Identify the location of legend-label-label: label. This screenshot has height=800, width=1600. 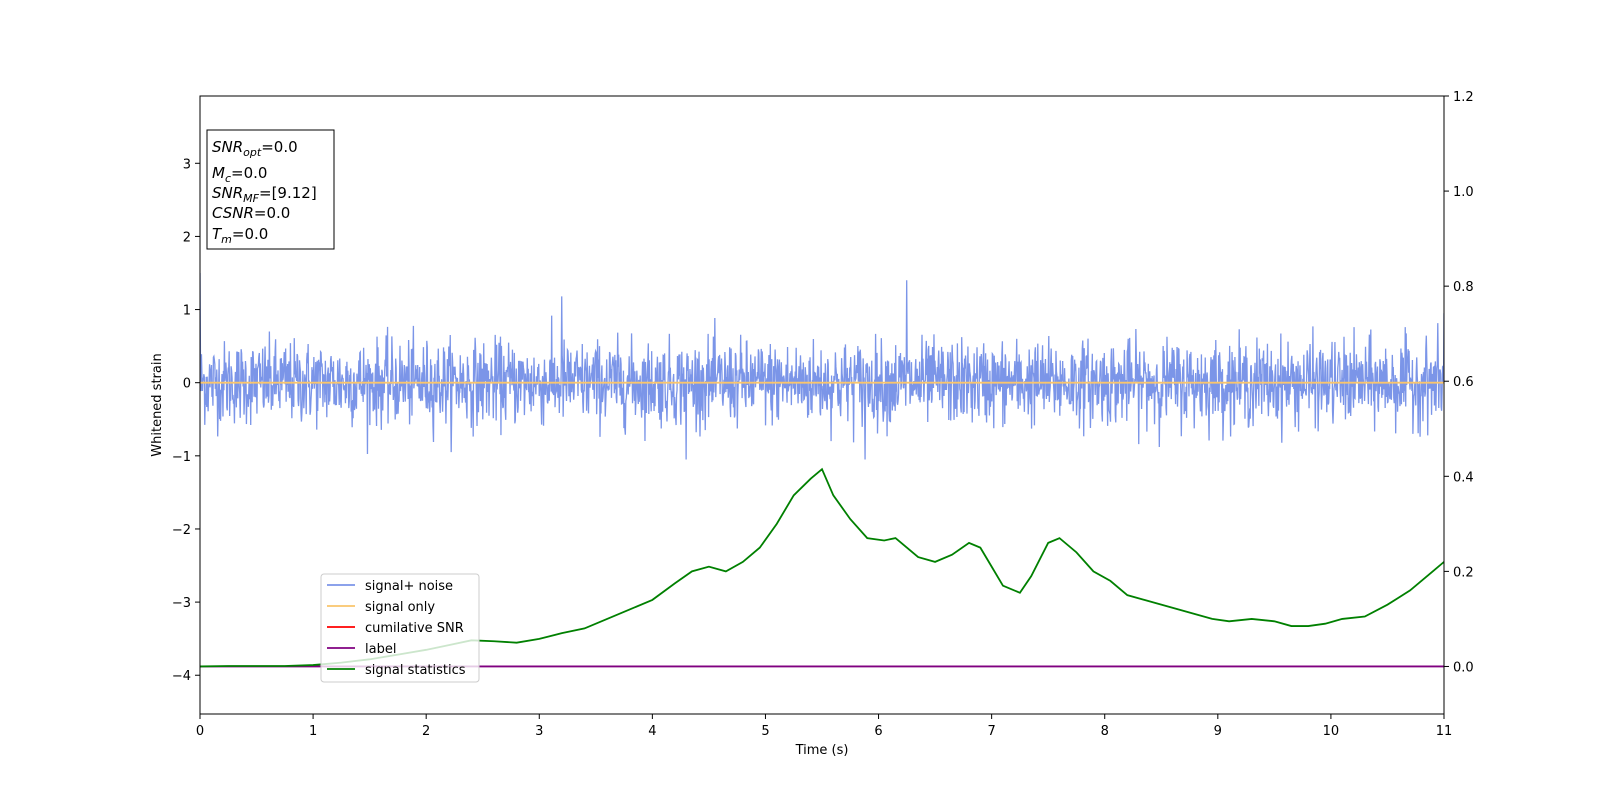
(380, 649).